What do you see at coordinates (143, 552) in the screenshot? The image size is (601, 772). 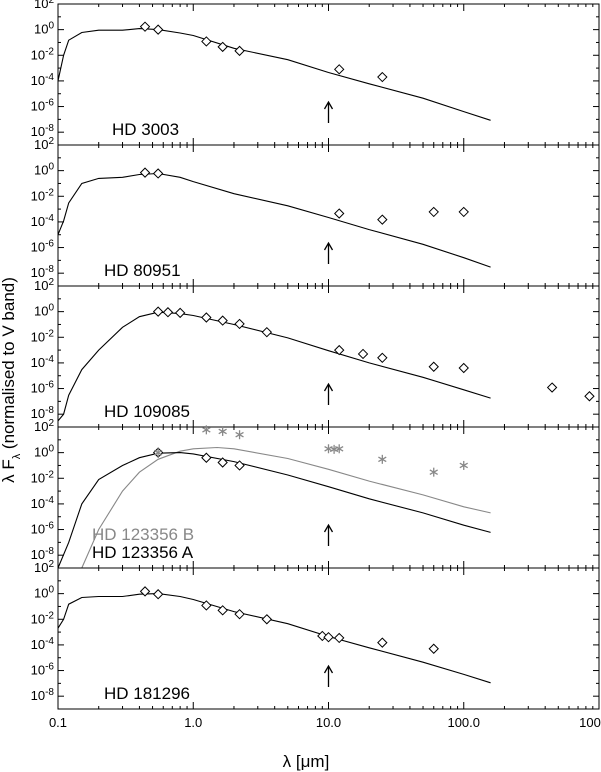 I see `star-label: HD 123356 A` at bounding box center [143, 552].